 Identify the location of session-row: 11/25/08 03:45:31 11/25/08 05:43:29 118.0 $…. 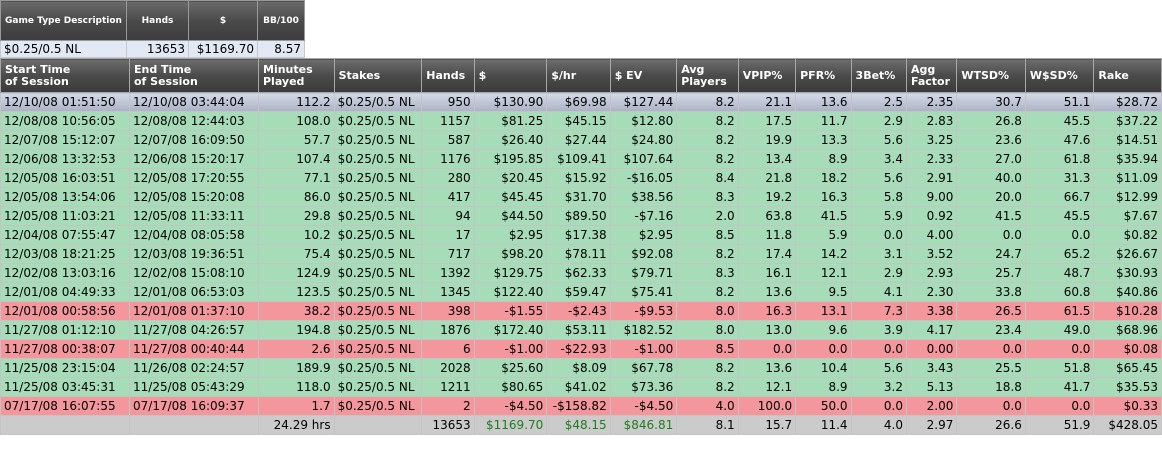
(581, 387).